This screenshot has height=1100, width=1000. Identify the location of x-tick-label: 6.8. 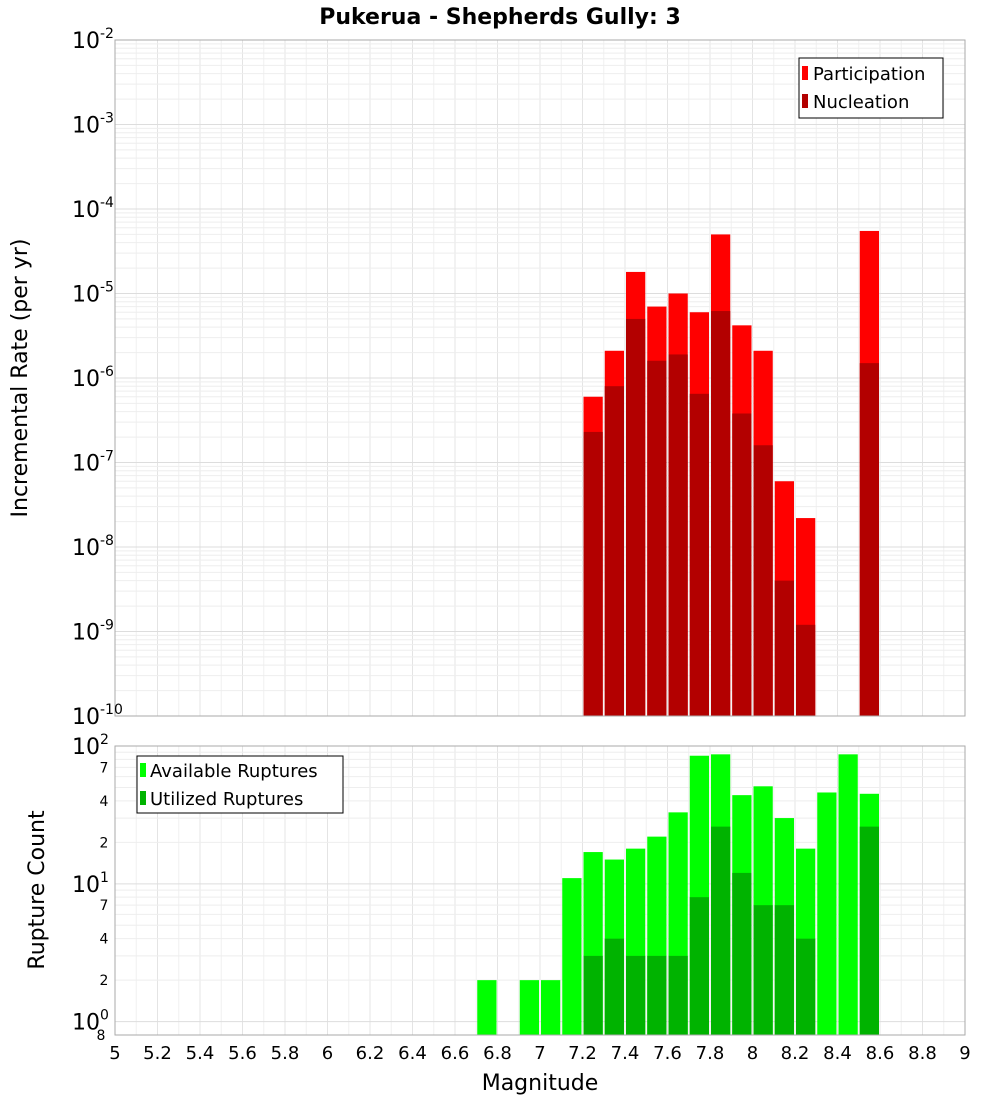
(497, 1053).